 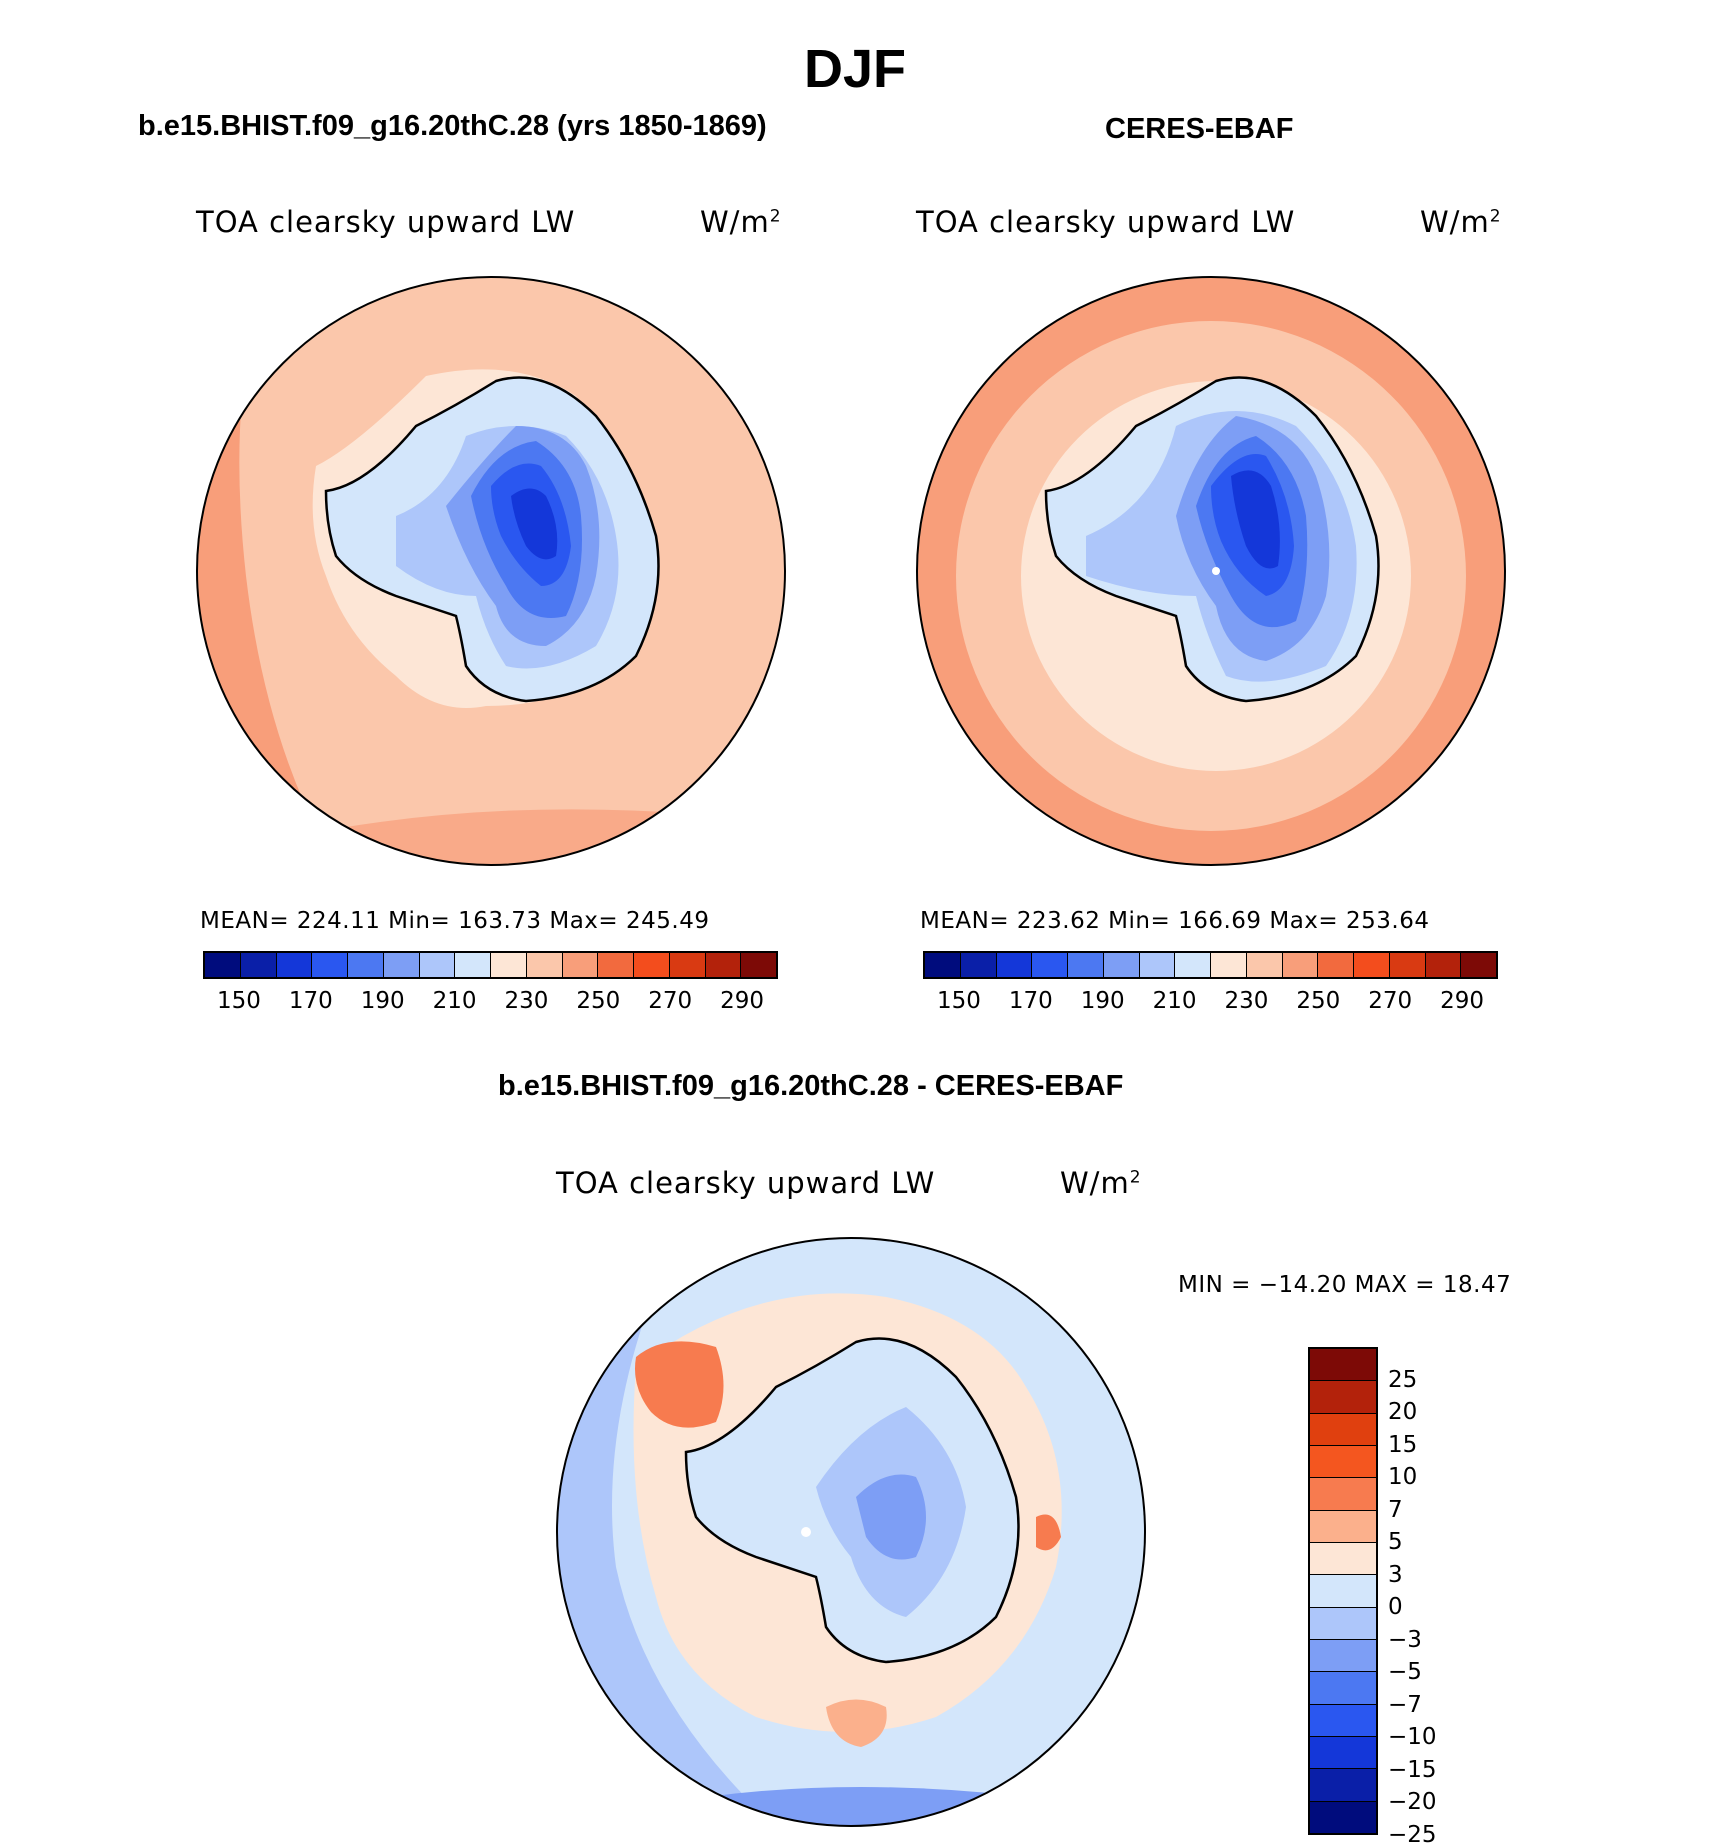 What do you see at coordinates (1405, 1639) in the screenshot?
I see `diff-colorbar-tick-label: −3` at bounding box center [1405, 1639].